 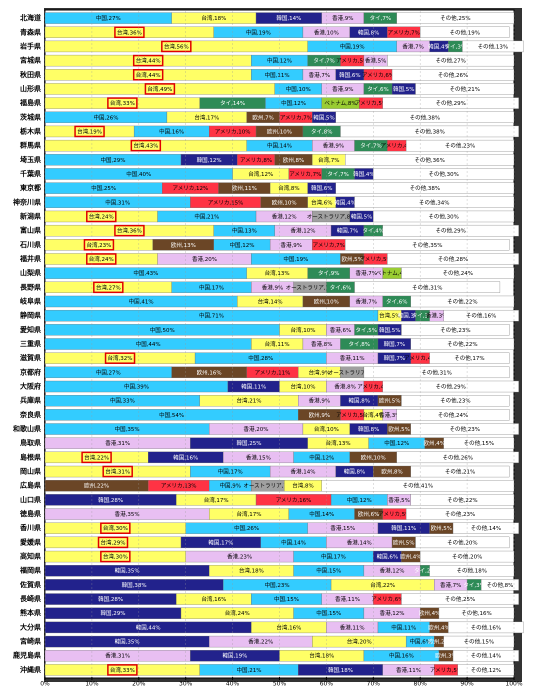 What do you see at coordinates (420, 358) in the screenshot?
I see `data-label: アメリカ,4%` at bounding box center [420, 358].